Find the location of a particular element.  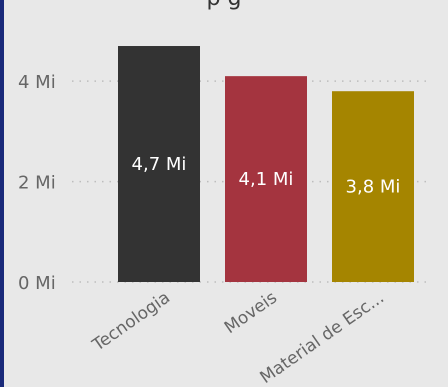

data-label: 4,1 Mi is located at coordinates (266, 179).